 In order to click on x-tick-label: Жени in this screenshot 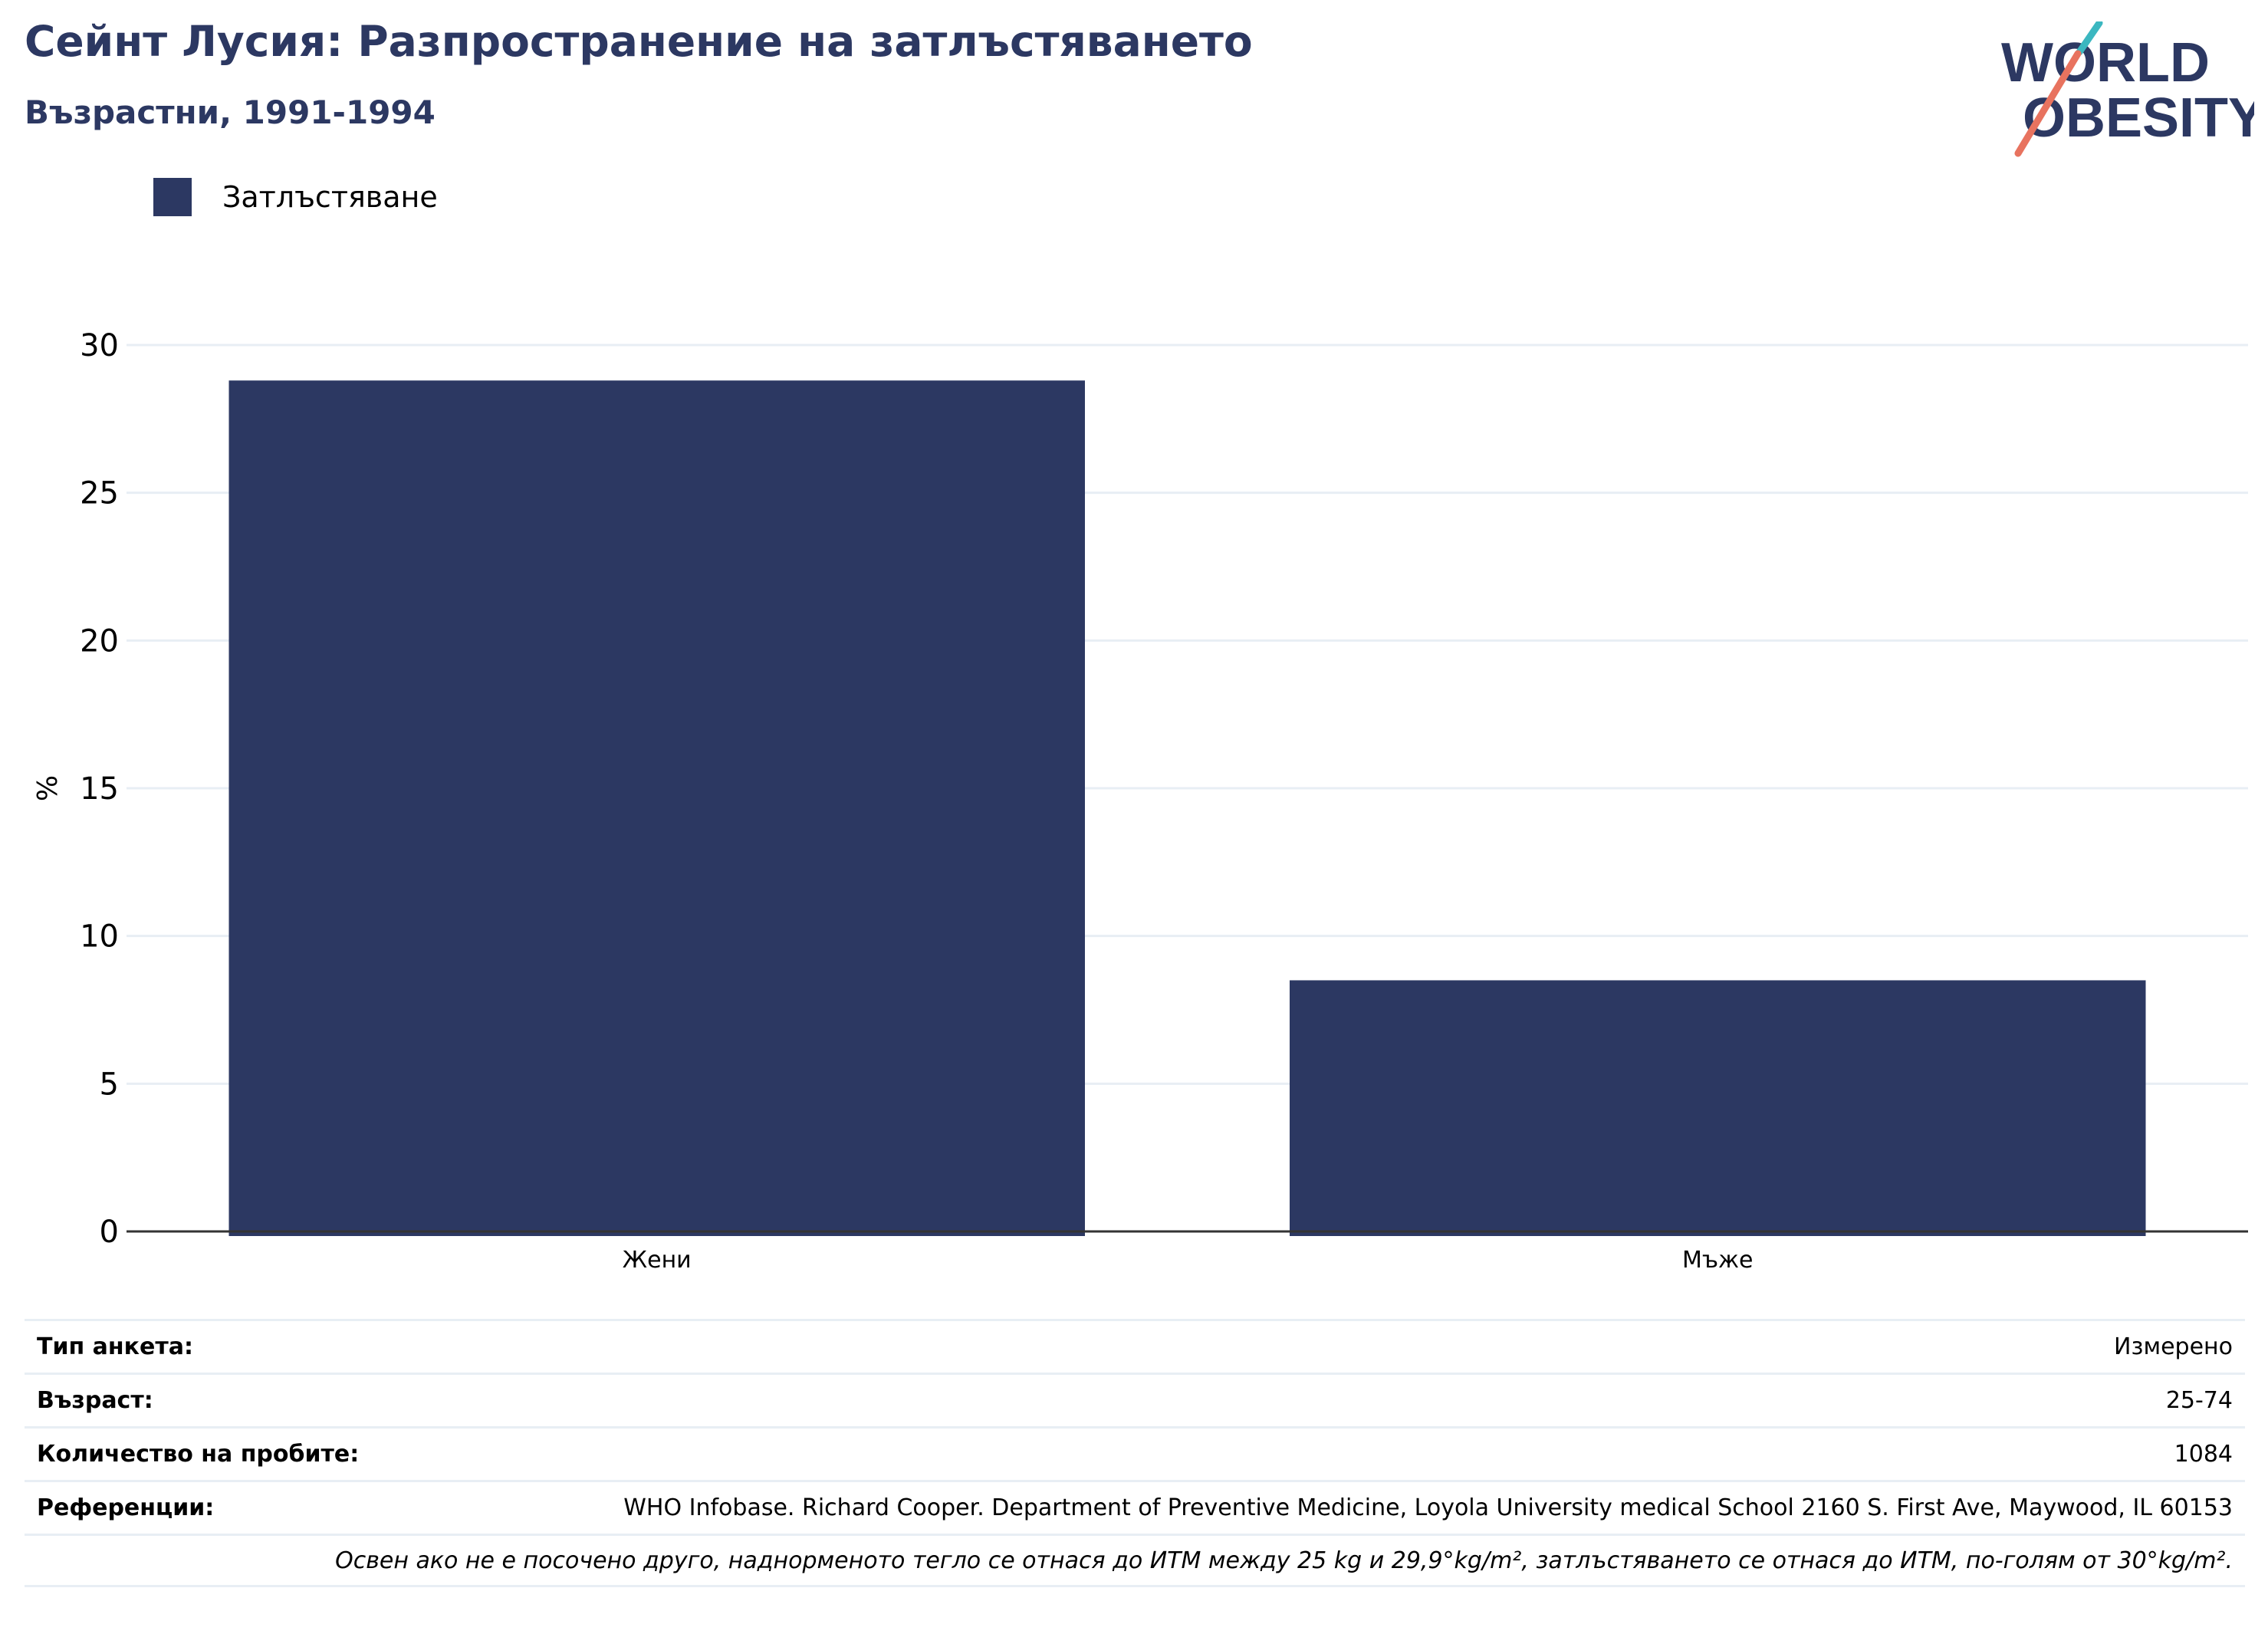, I will do `click(657, 1261)`.